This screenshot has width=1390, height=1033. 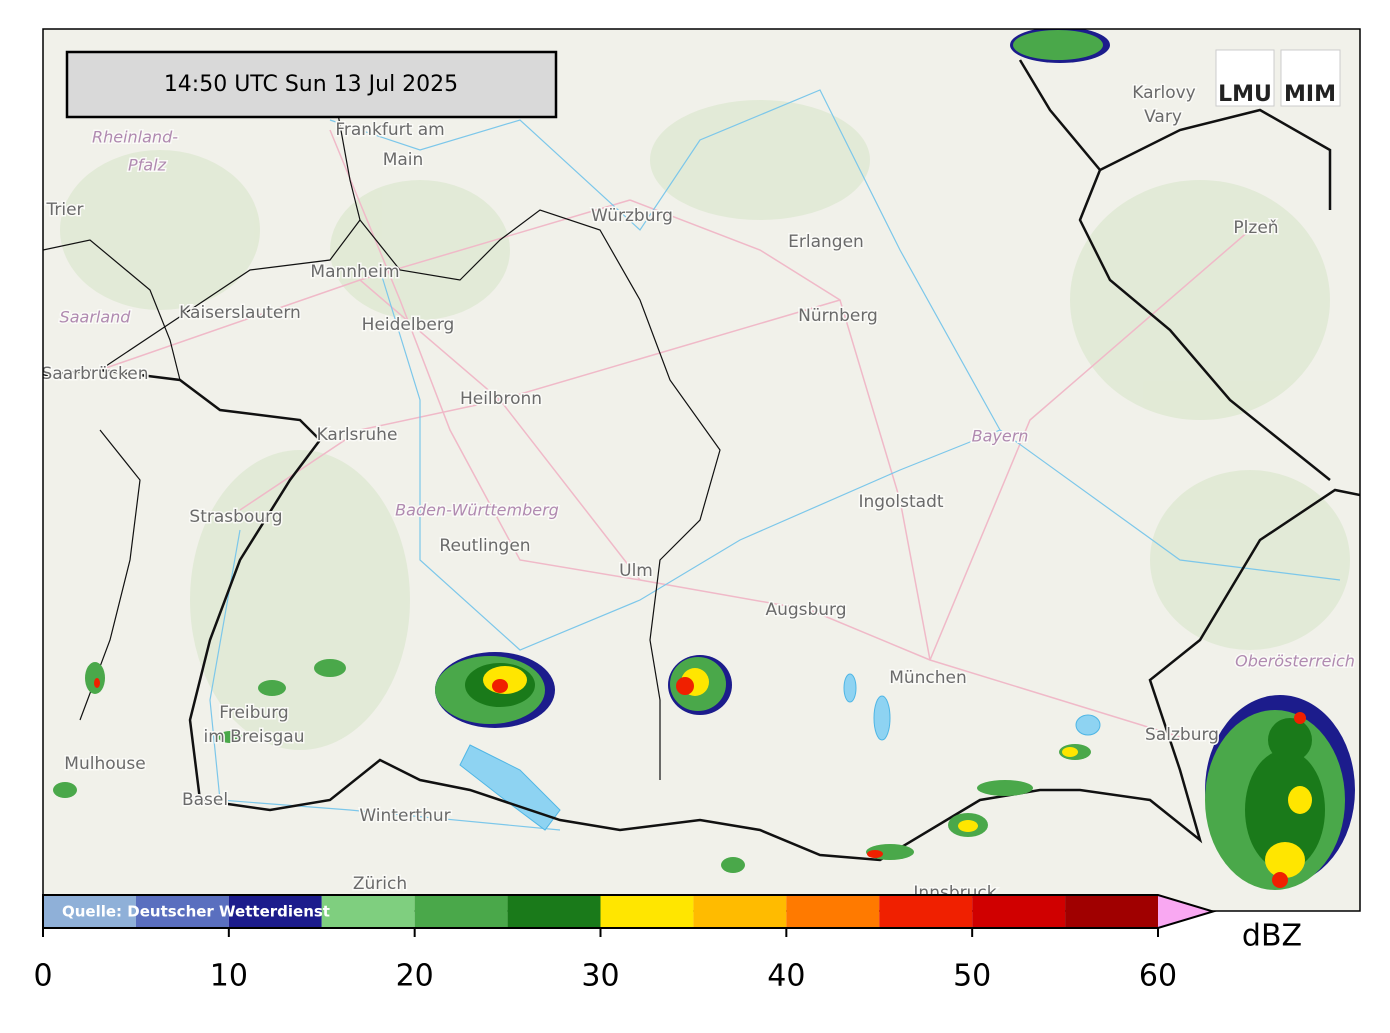 I want to click on timestamp: 14:50 UTC Sun 13 Jul 2025, so click(x=311, y=84).